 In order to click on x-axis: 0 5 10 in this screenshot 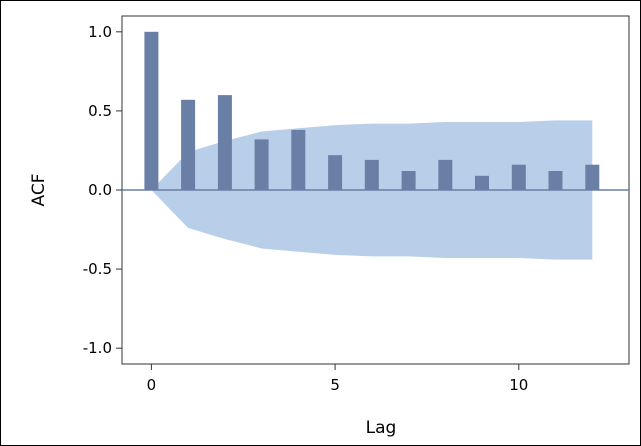, I will do `click(337, 379)`.